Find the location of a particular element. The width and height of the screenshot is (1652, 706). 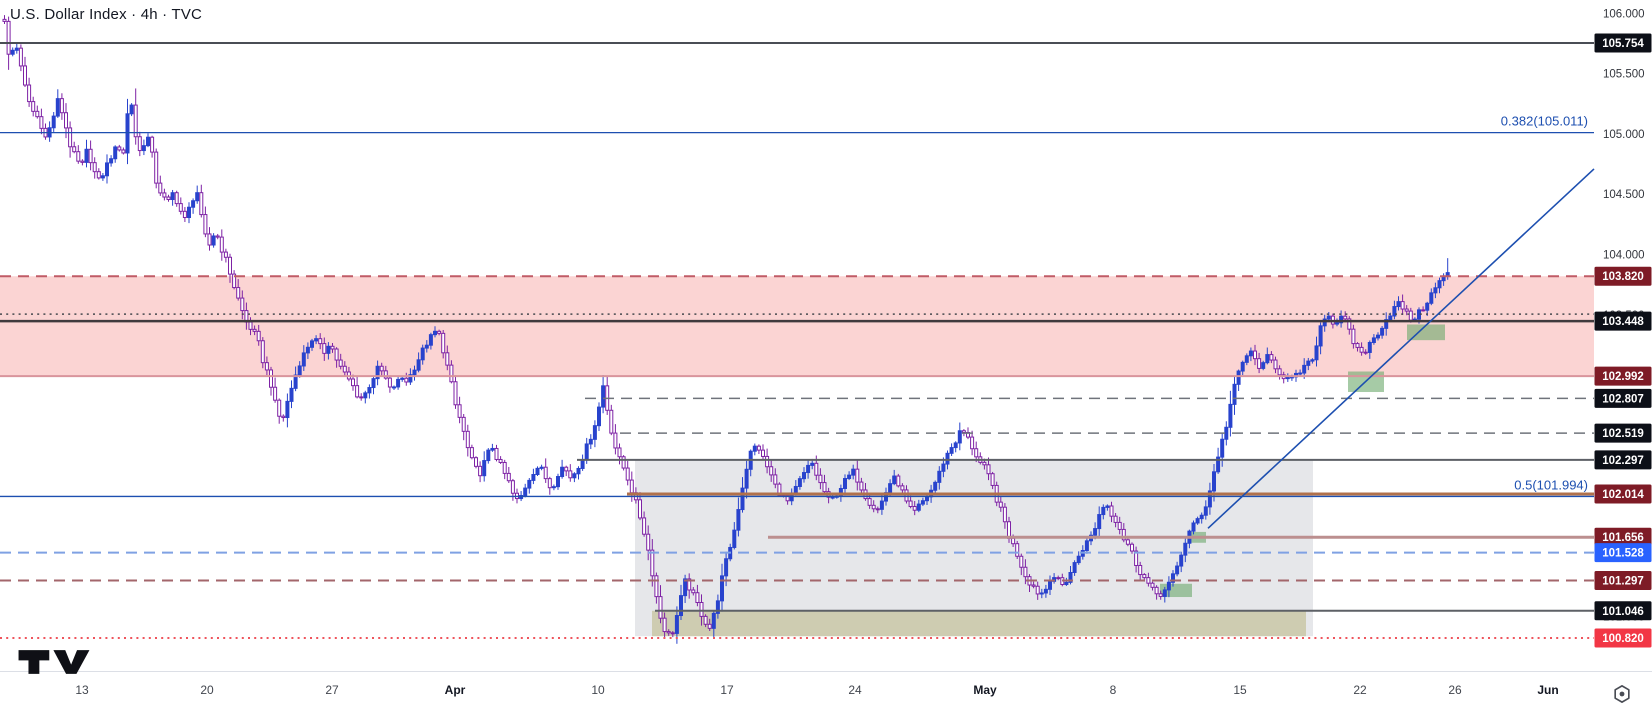

price-label-text: 103.448 is located at coordinates (1623, 322).